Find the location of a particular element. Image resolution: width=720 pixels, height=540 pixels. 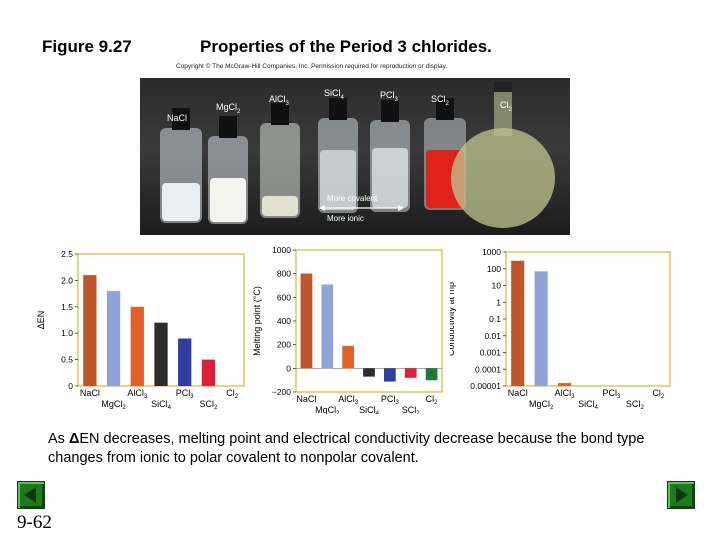

photo-label-mgcl2: MgCl2 is located at coordinates (228, 108).